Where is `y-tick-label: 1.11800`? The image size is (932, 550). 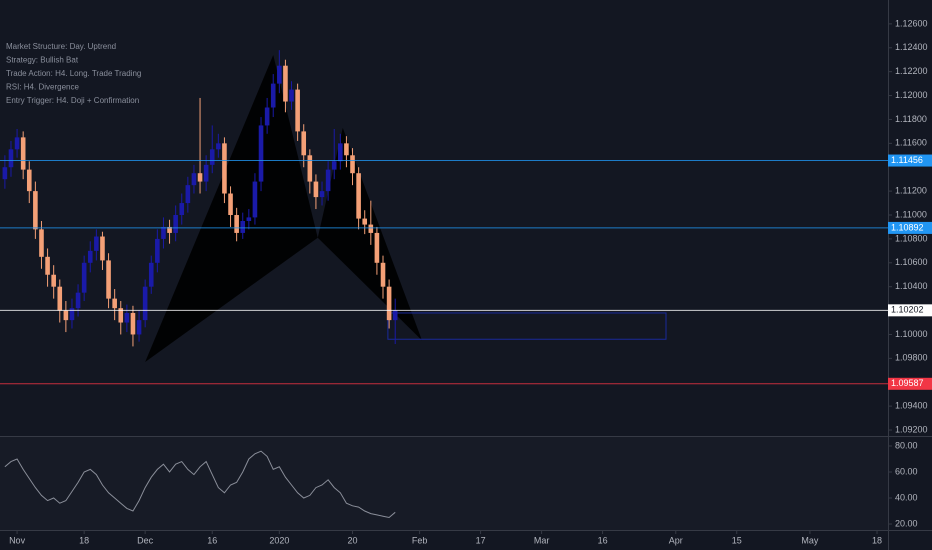 y-tick-label: 1.11800 is located at coordinates (911, 119).